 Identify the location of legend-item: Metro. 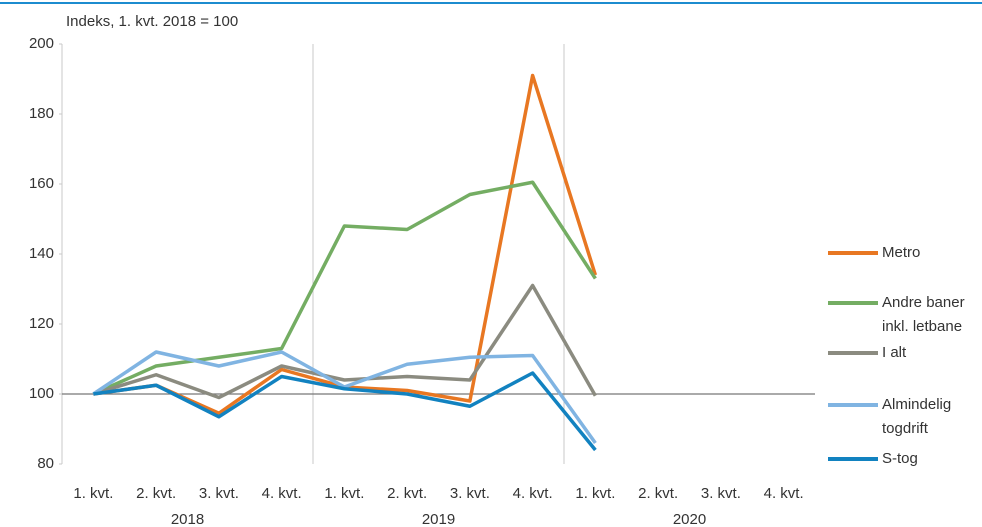
(903, 253).